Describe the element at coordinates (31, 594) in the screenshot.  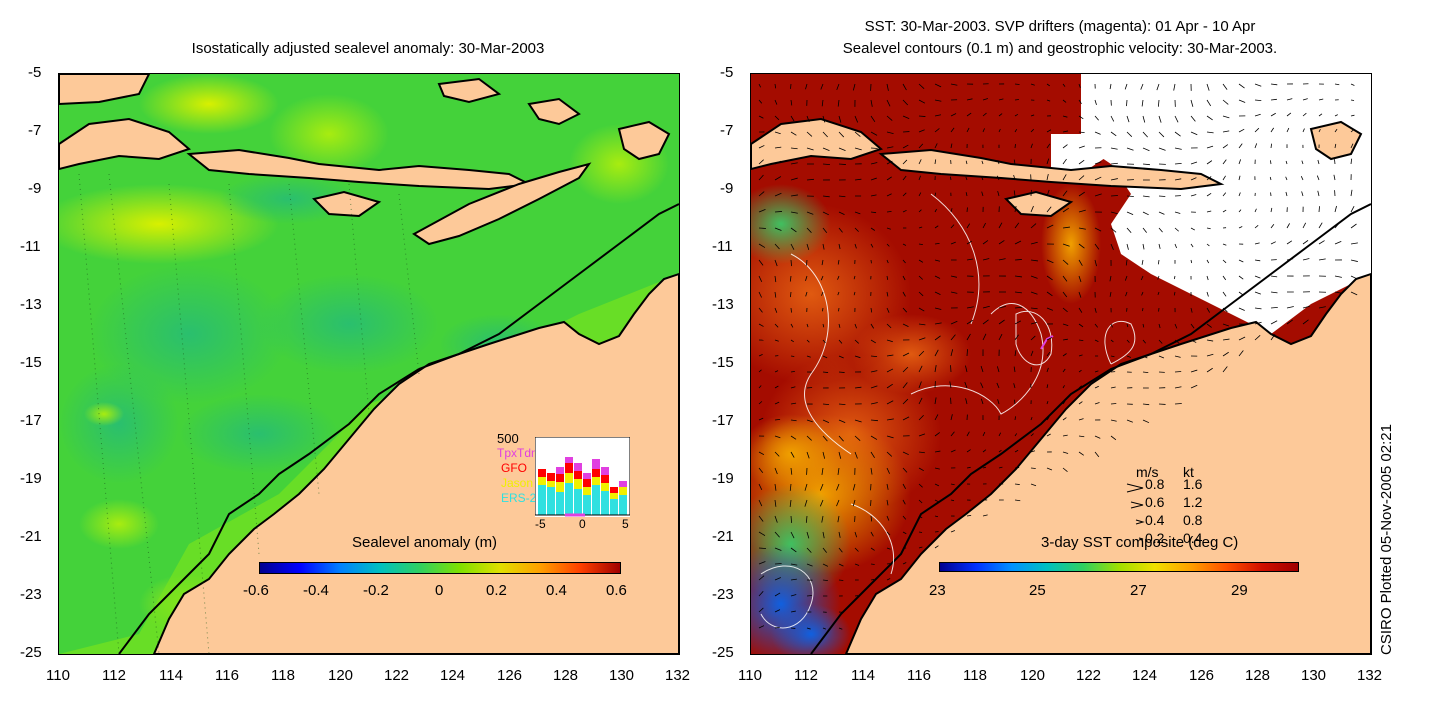
I see `left-ytick: -23` at that location.